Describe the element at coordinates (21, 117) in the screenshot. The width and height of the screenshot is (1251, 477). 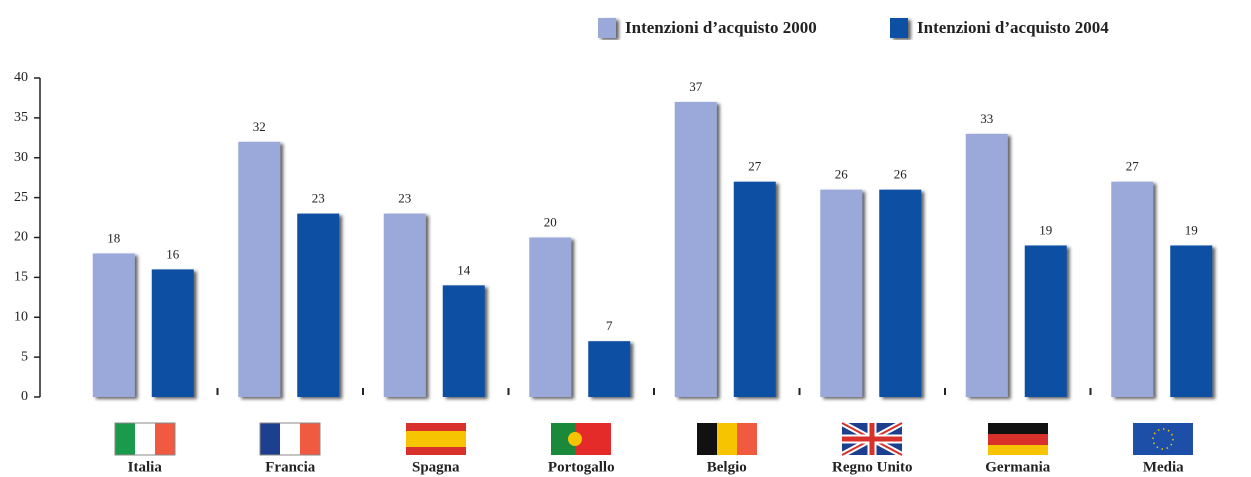
I see `y-tick-label: 35` at that location.